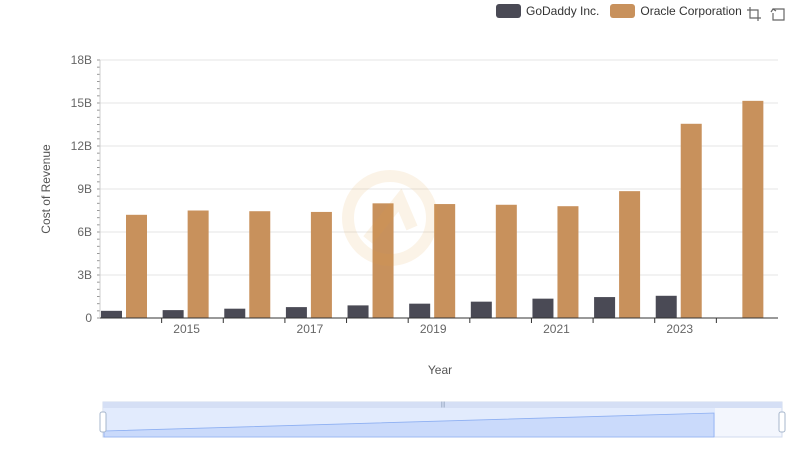 The width and height of the screenshot is (800, 461). Describe the element at coordinates (88, 318) in the screenshot. I see `y-tick-label: 0` at that location.